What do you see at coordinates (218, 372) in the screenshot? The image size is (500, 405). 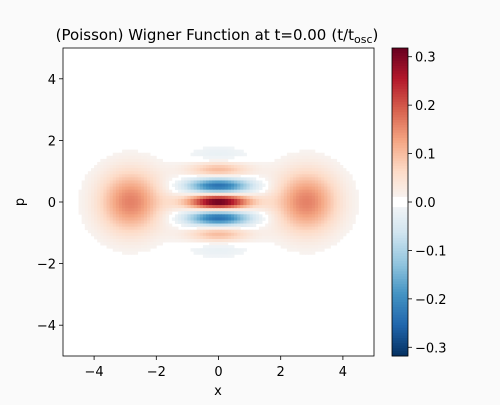 I see `x-tick-label: 0` at bounding box center [218, 372].